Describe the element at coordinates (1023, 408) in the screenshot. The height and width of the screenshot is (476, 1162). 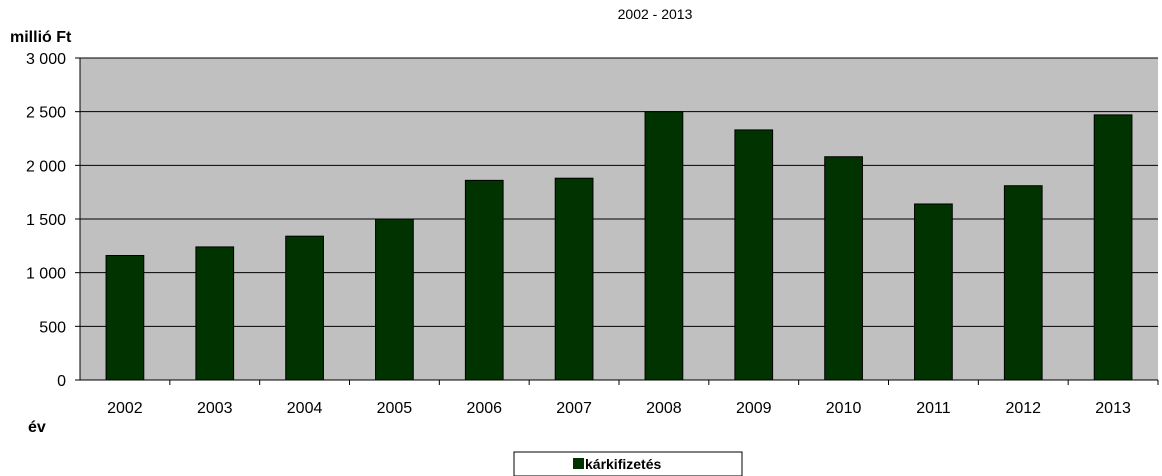
I see `x-tick-label: 2012` at that location.